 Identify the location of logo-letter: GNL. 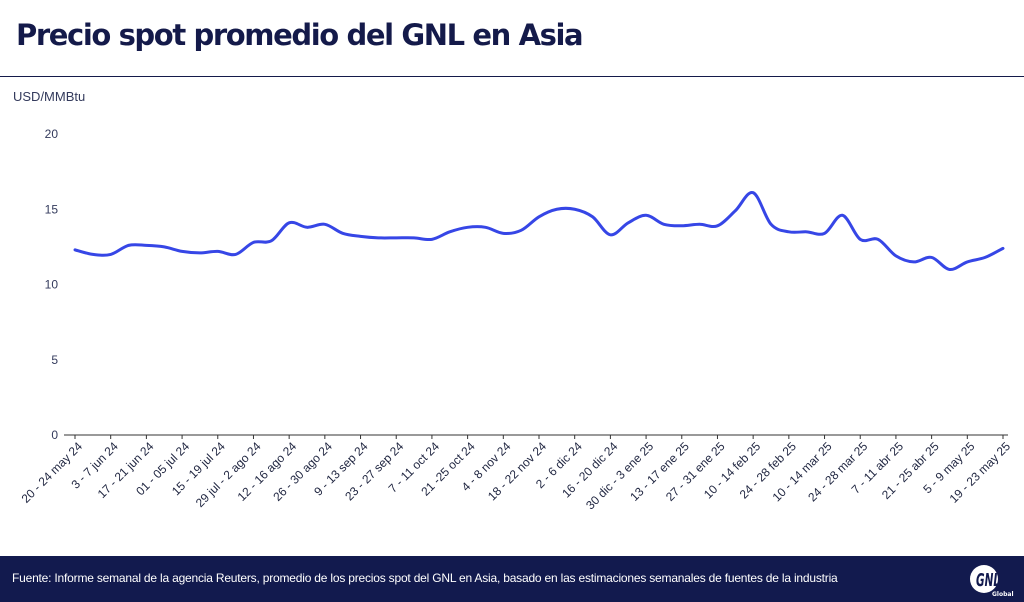
(988, 580).